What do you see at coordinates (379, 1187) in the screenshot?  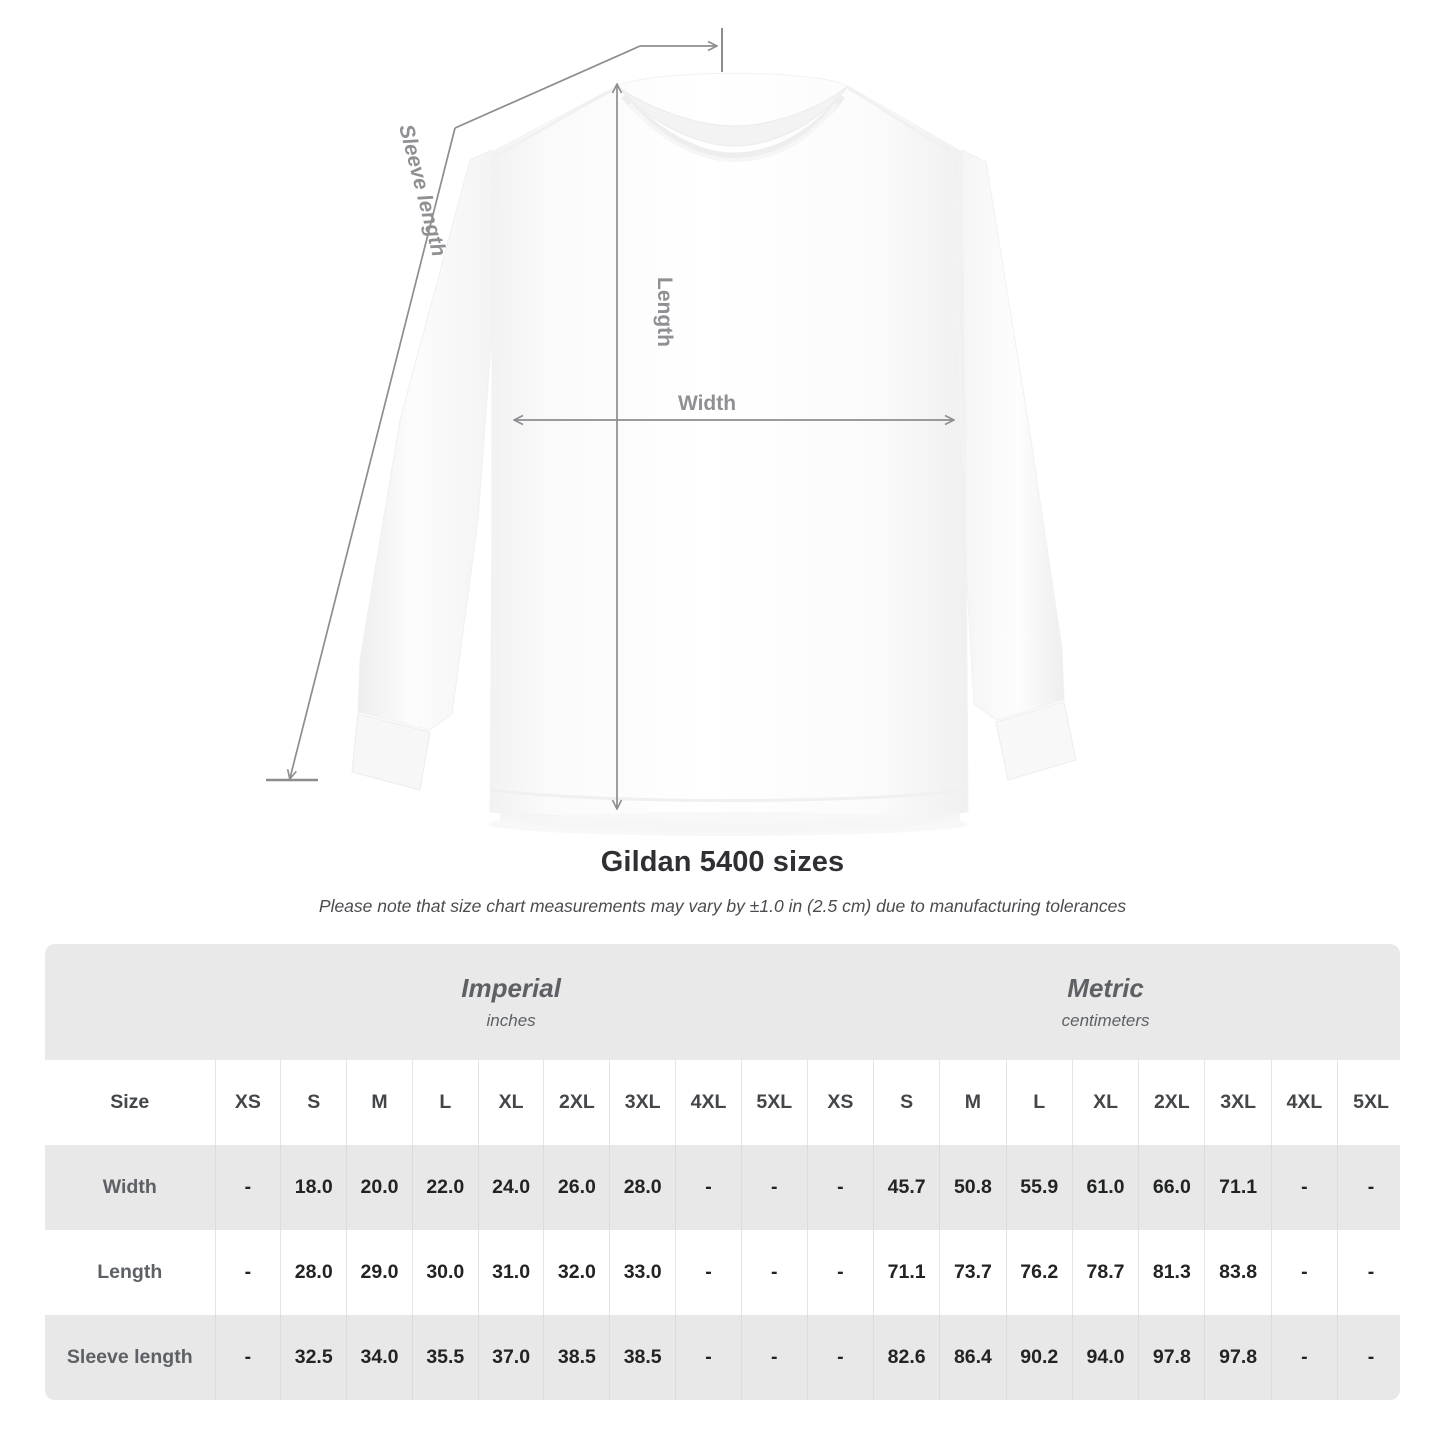 I see `cell-width-imperial-m: 20.0` at bounding box center [379, 1187].